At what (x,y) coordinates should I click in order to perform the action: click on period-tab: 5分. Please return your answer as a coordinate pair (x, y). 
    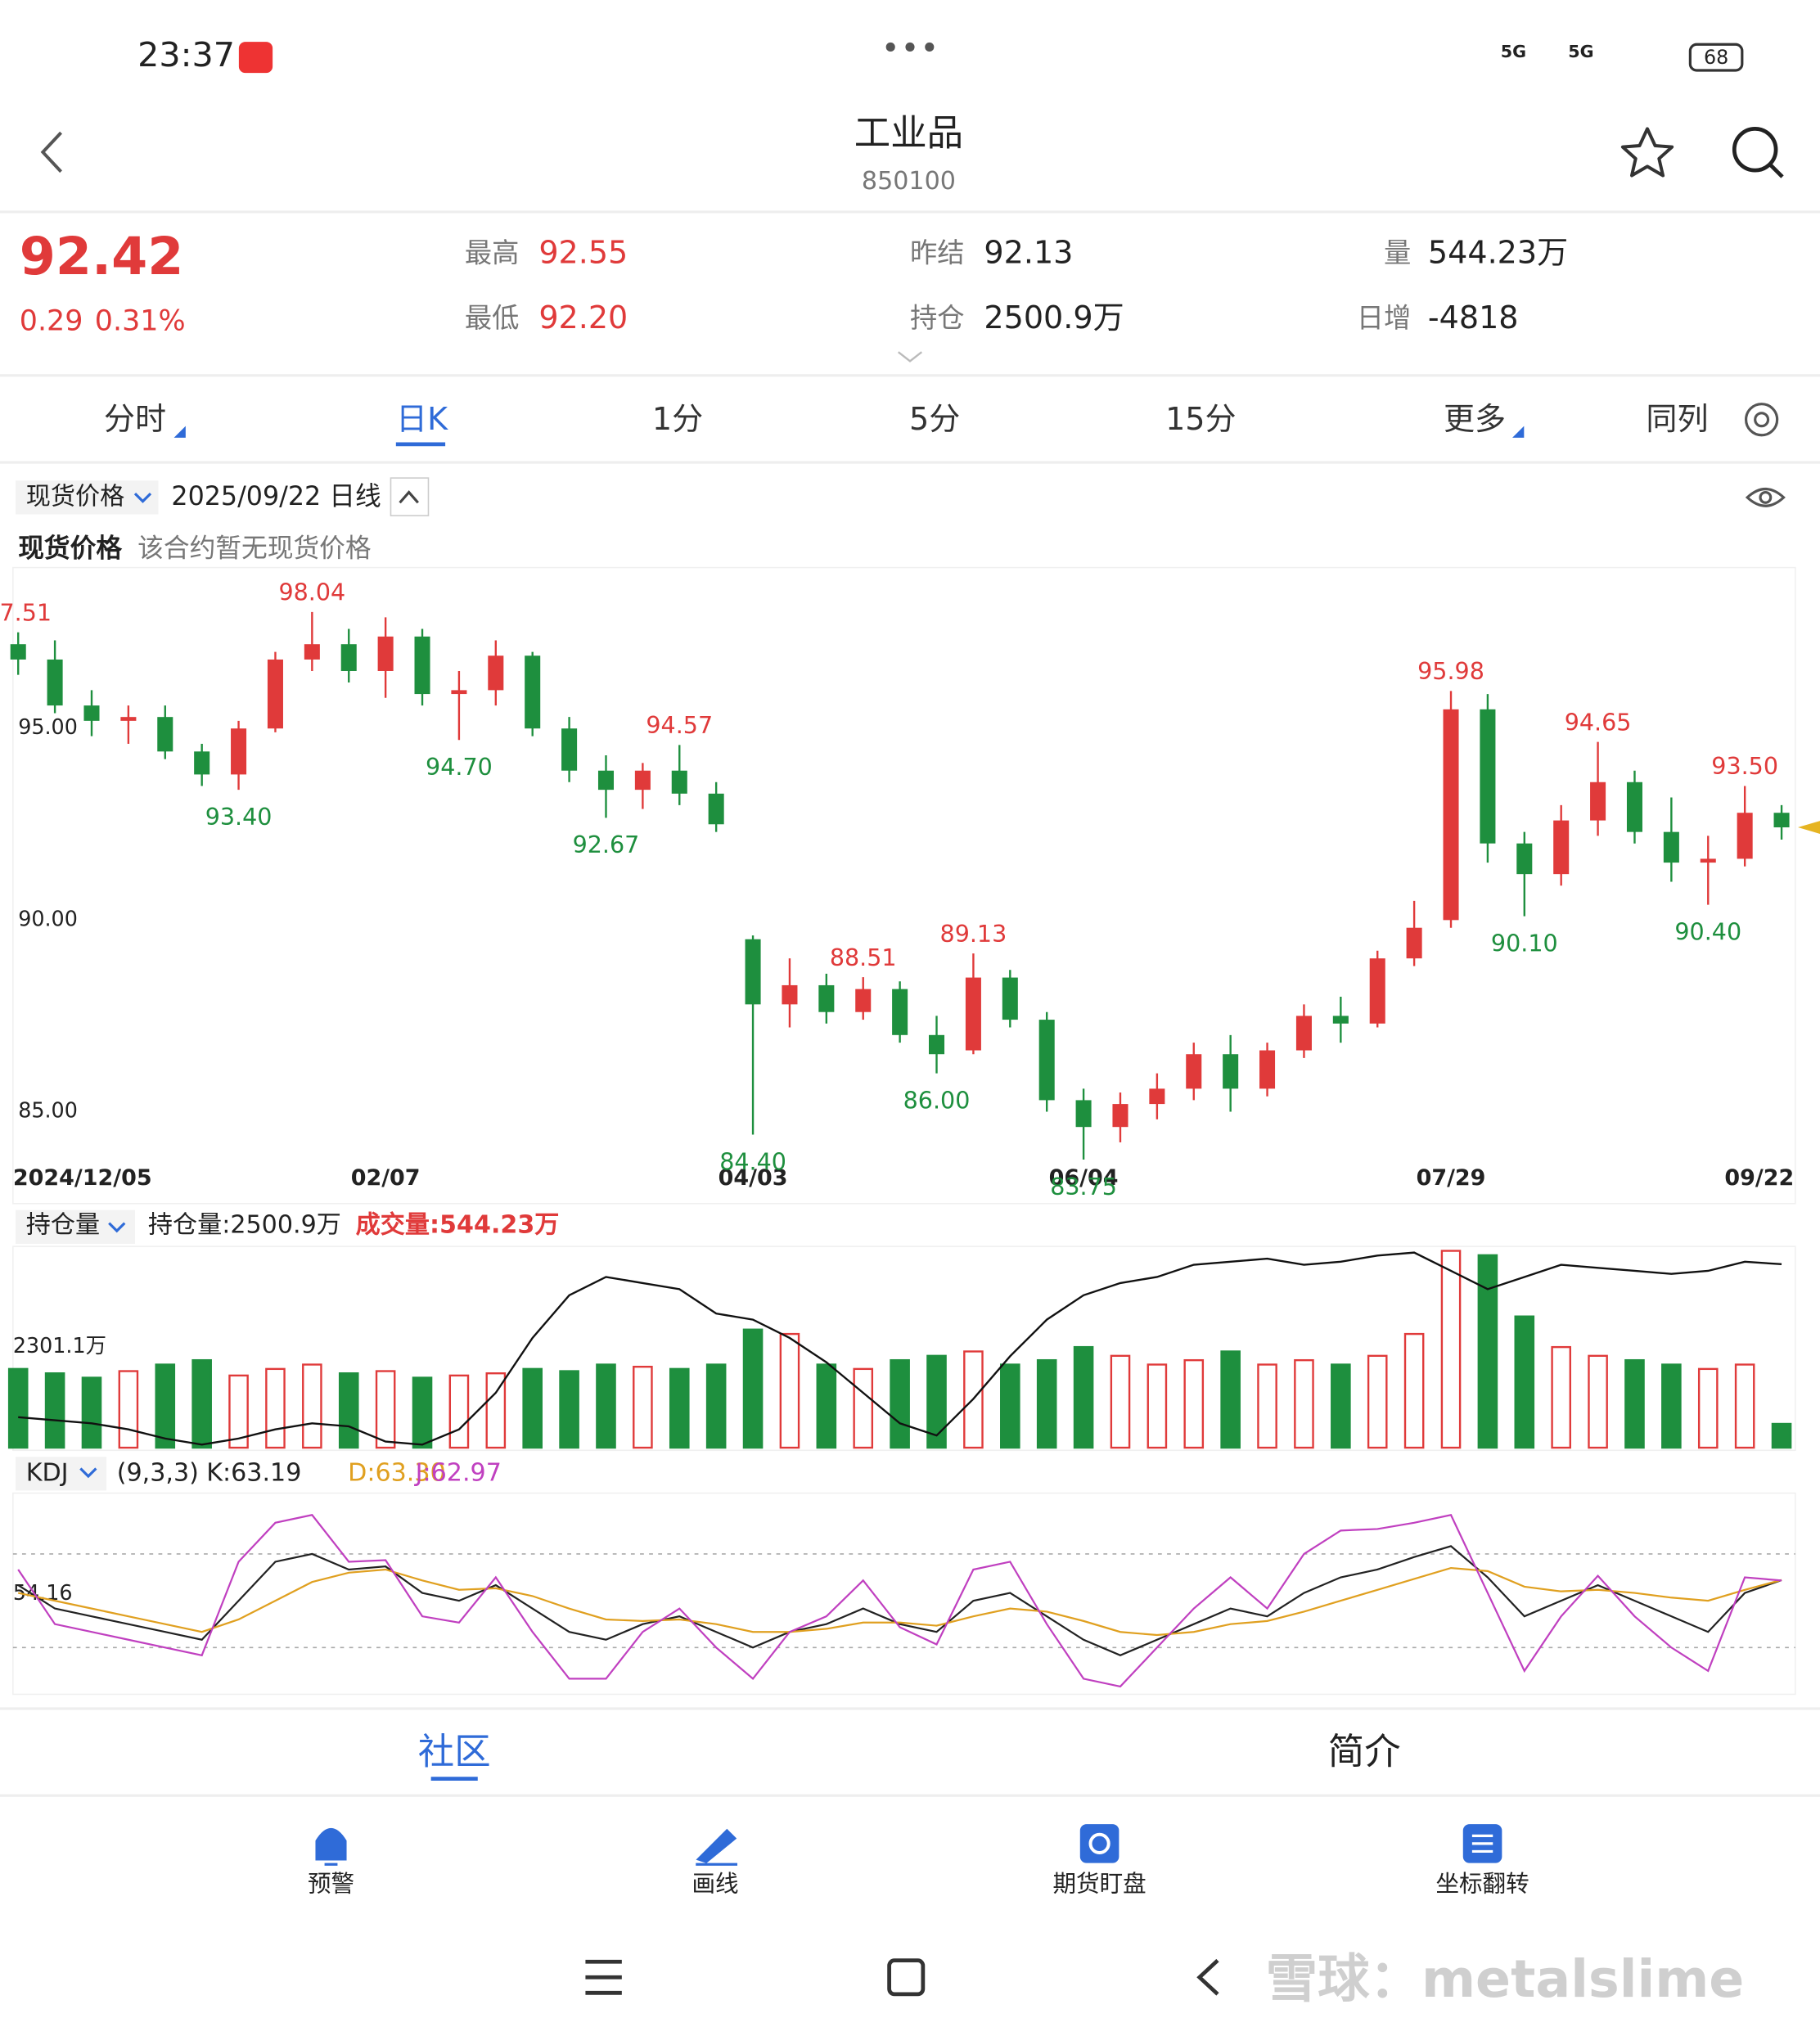
    Looking at the image, I should click on (934, 419).